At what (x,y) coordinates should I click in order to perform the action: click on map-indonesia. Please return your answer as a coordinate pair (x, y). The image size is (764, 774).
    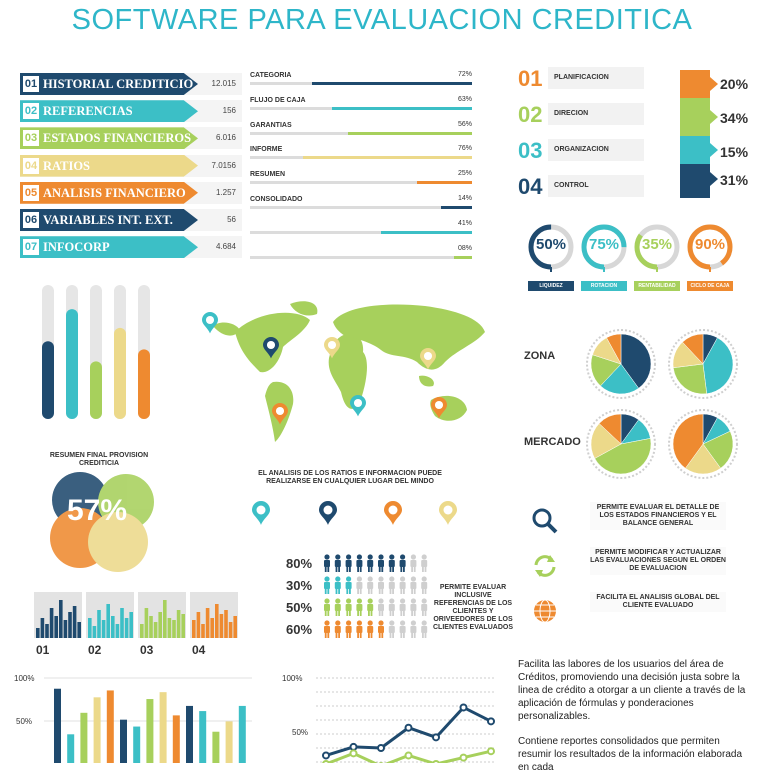
    Looking at the image, I should click on (426, 381).